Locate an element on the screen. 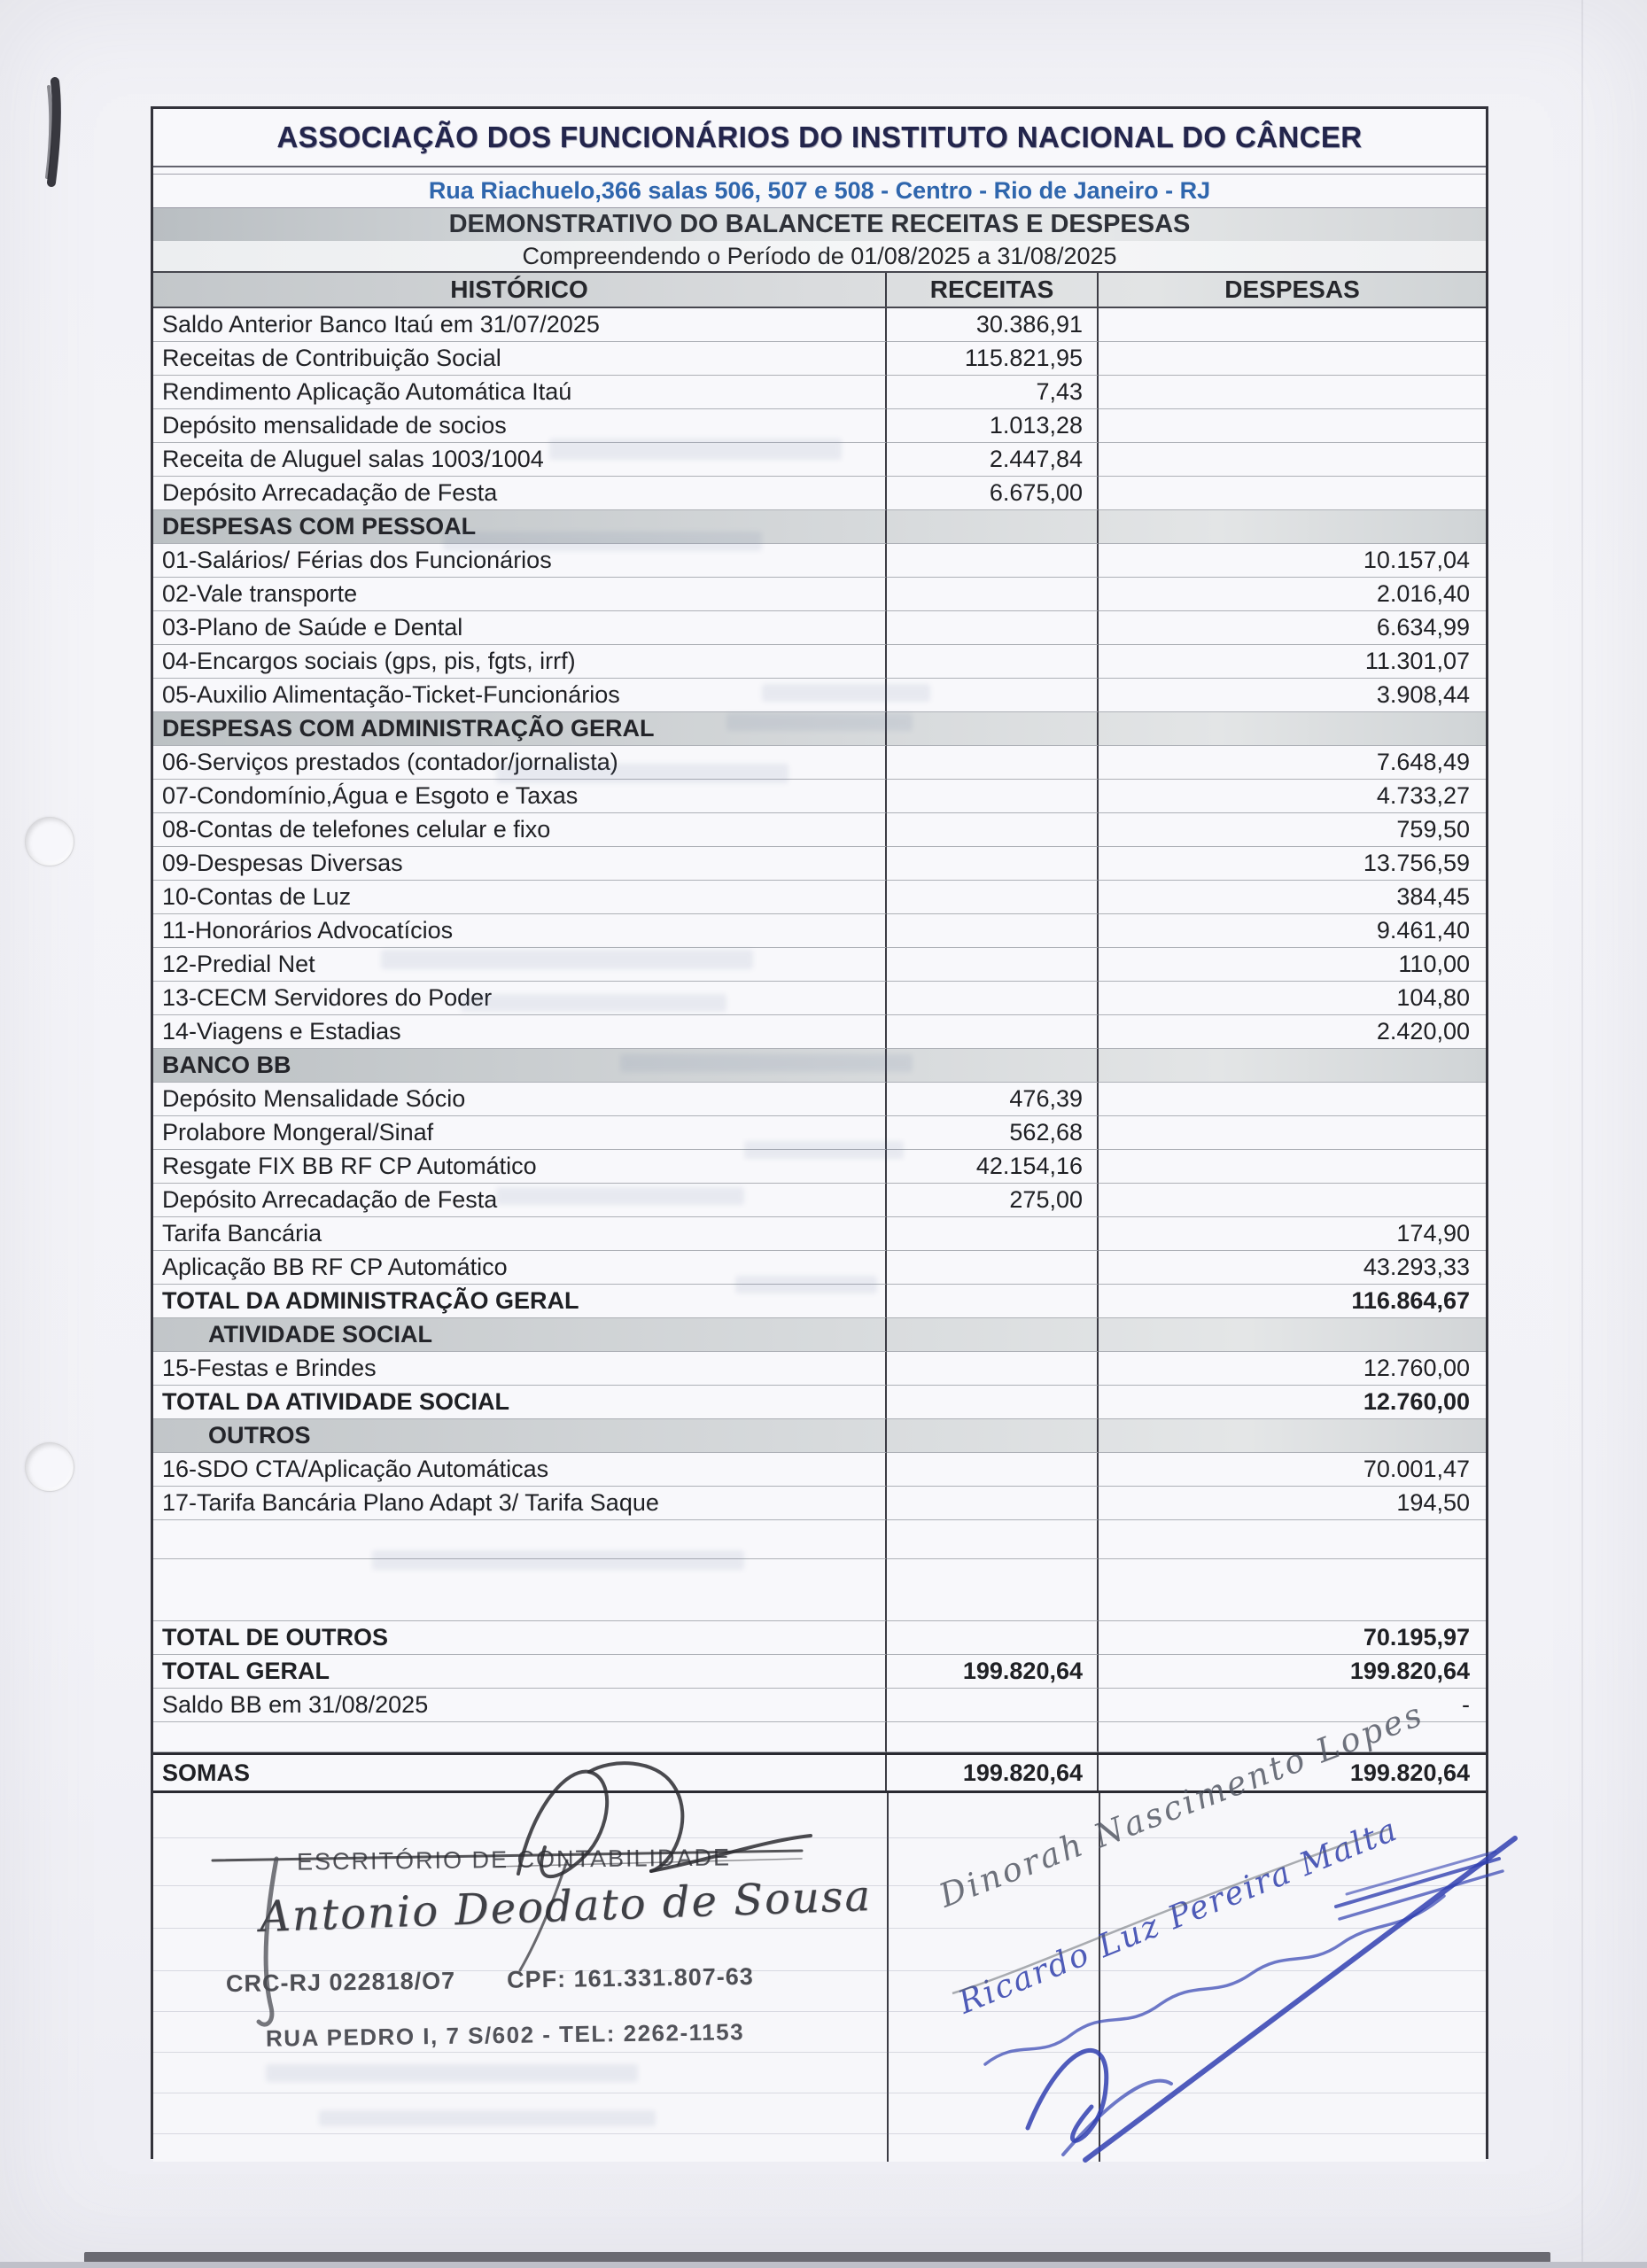 Image resolution: width=1647 pixels, height=2268 pixels. historico-cell: 15-Festas e Brindes is located at coordinates (520, 1369).